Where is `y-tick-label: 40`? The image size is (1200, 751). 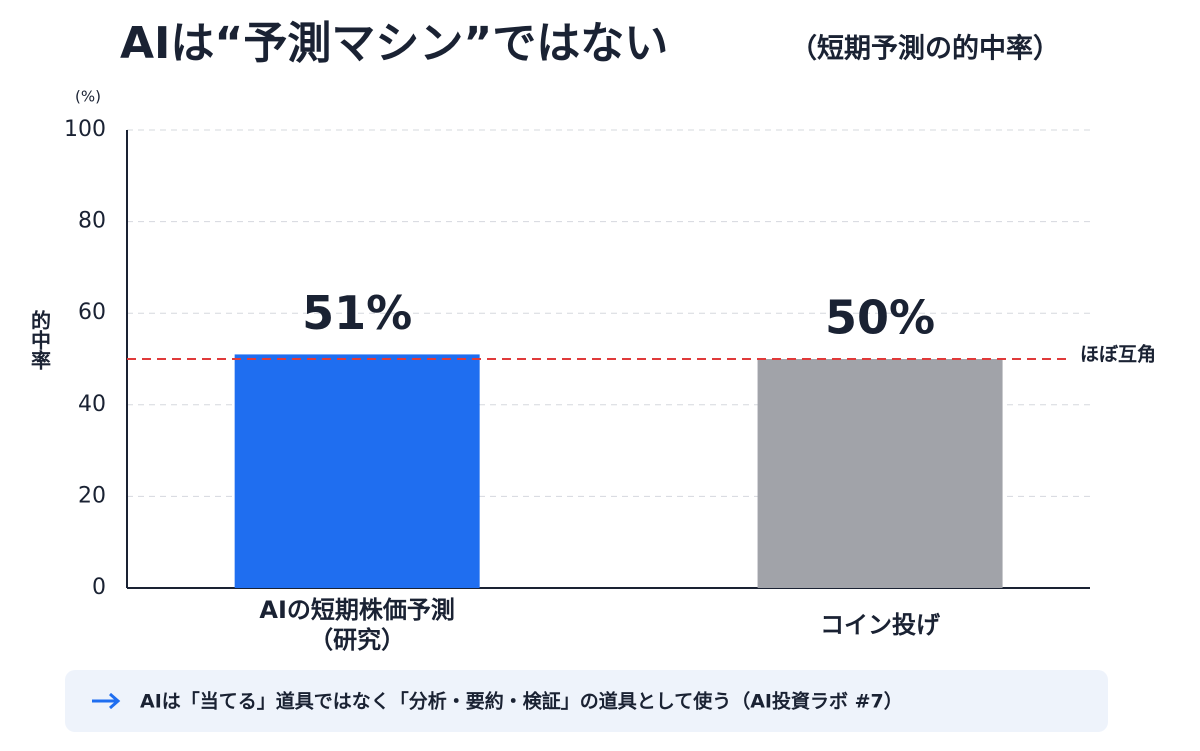
y-tick-label: 40 is located at coordinates (92, 404).